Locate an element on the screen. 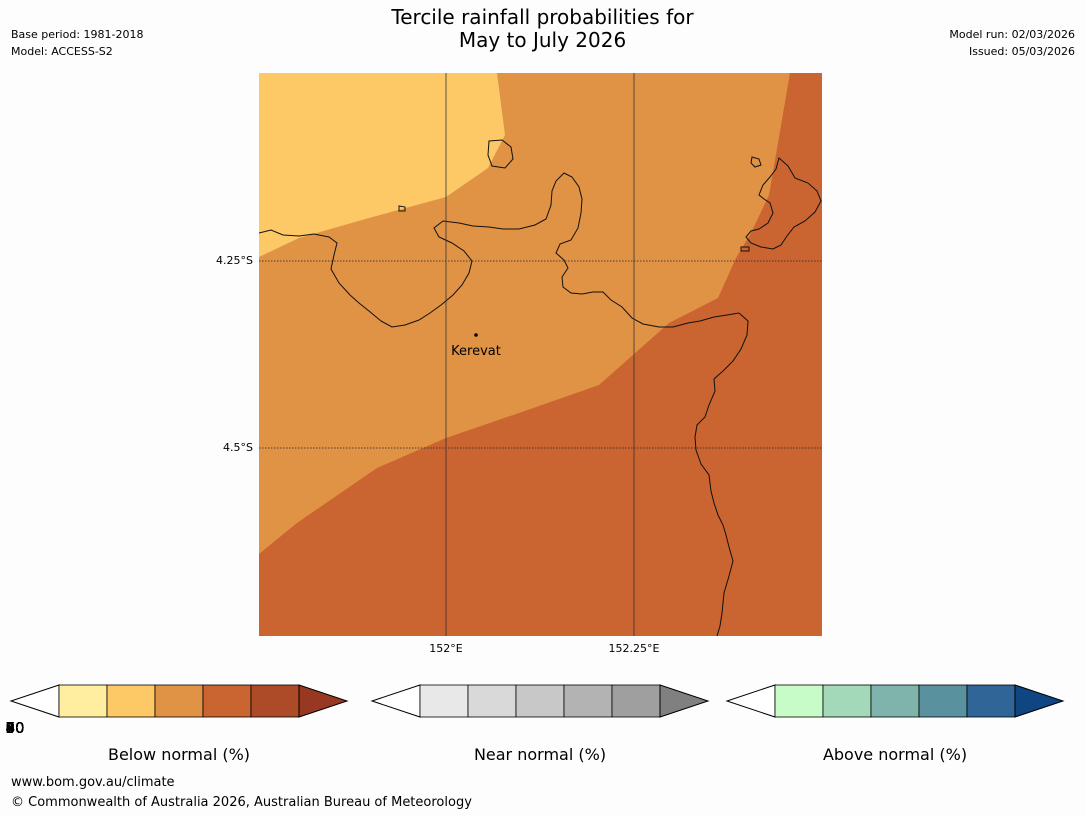 This screenshot has height=816, width=1085. colorbar-near-tick-label: 40 is located at coordinates (15, 728).